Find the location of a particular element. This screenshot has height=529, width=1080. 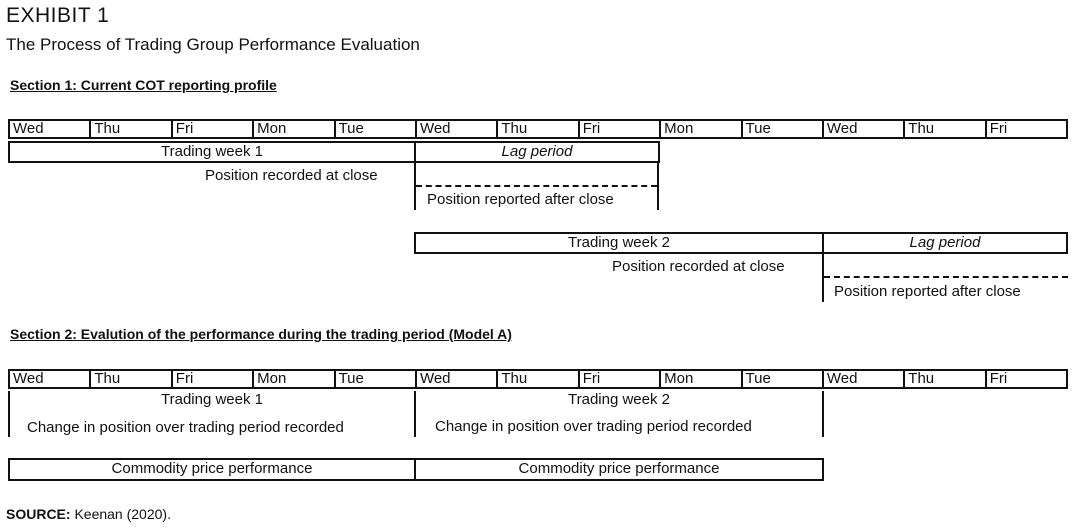

section1-trading-week2: Trading week 2 is located at coordinates (619, 243).